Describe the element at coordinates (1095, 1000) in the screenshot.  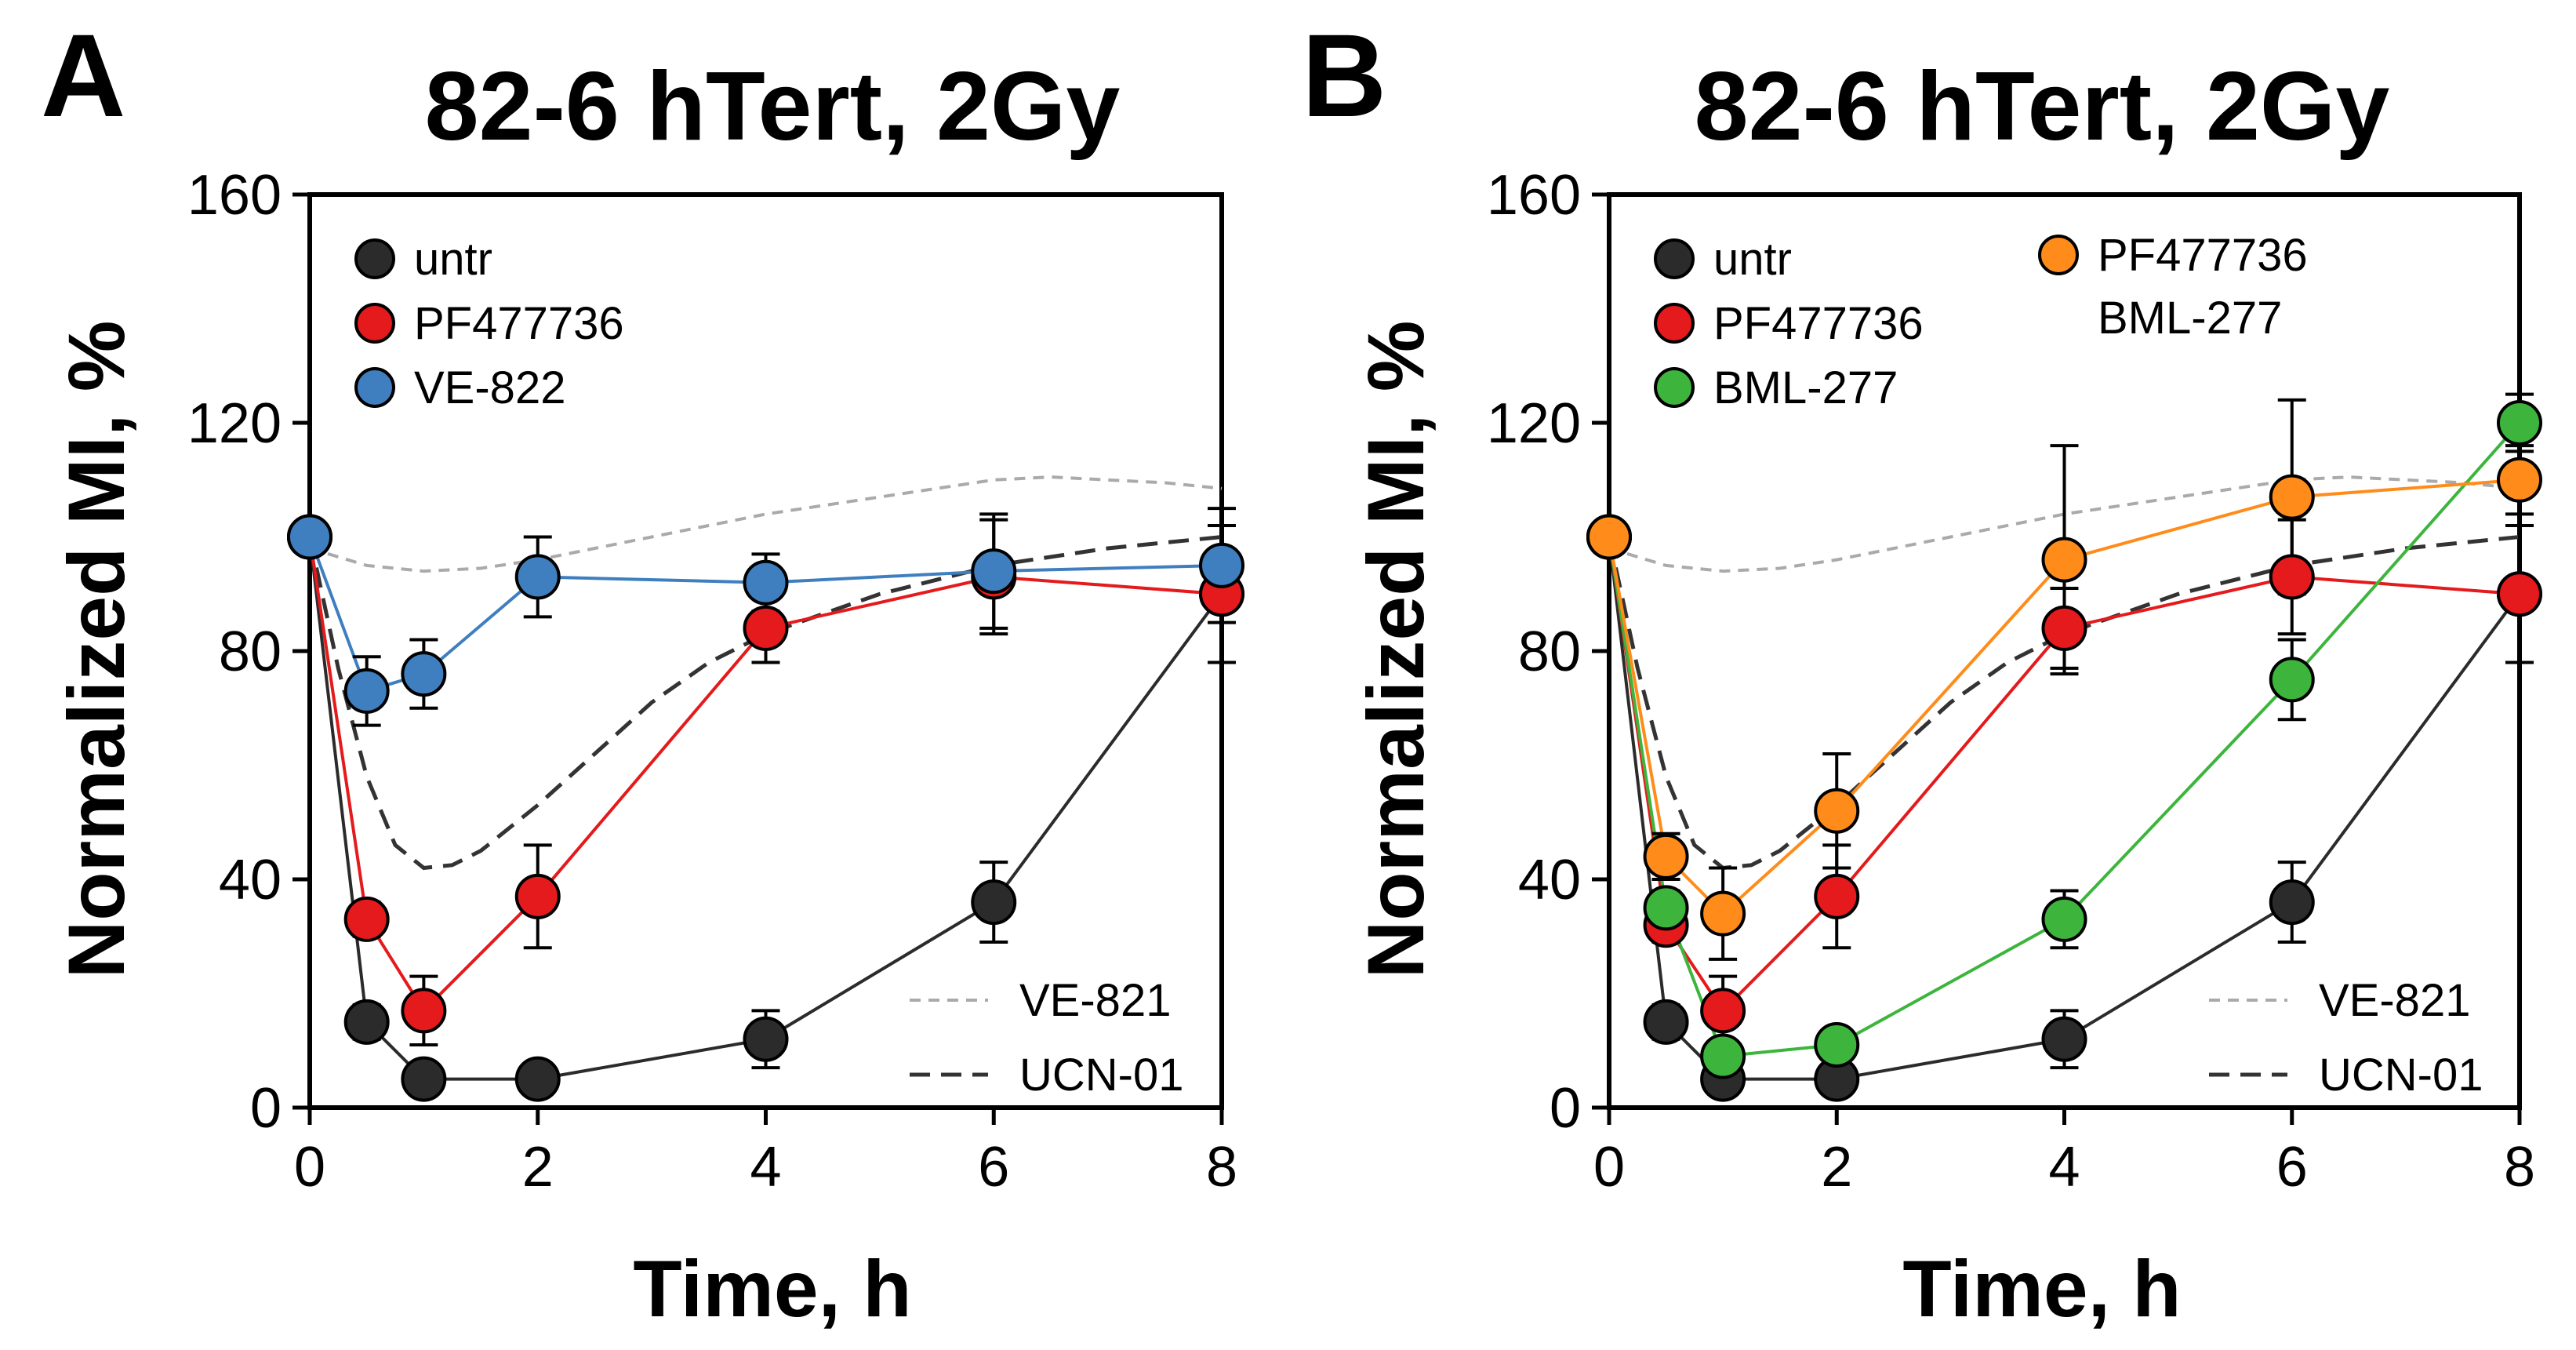
I see `panel-a-ref-legend-label-ve-821: VE-821` at that location.